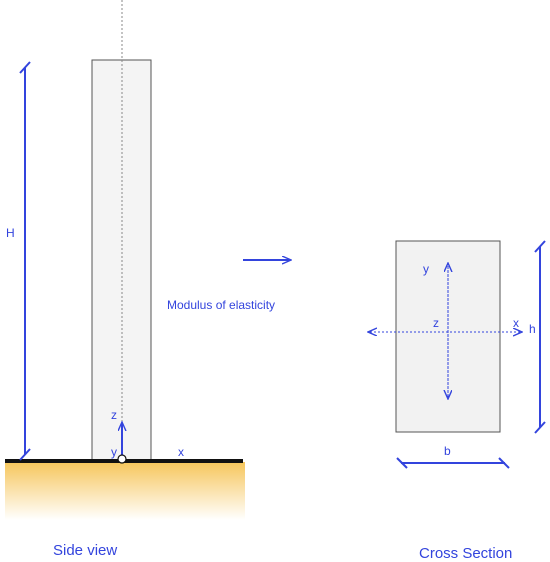 The image size is (550, 562). I want to click on section-width-dimension, so click(453, 463).